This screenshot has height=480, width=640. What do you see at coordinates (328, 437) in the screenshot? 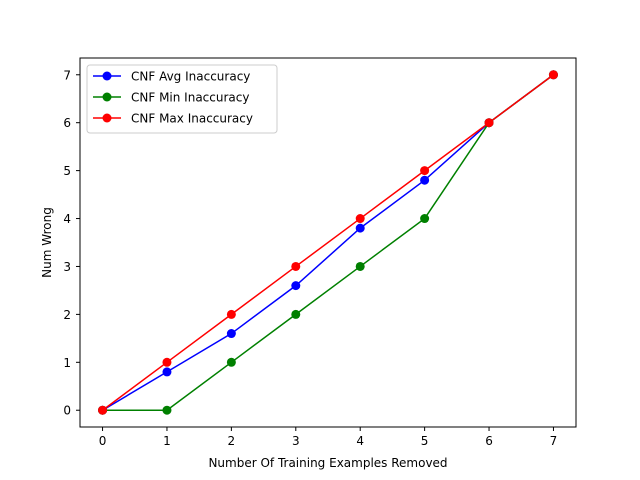
I see `x-axis-ticks: 0 1 2 3 4 5 6 7` at bounding box center [328, 437].